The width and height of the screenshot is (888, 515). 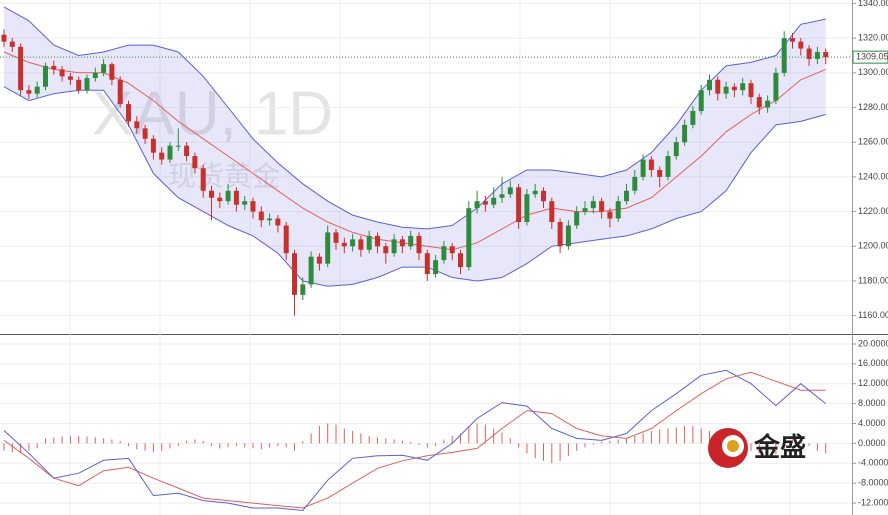 What do you see at coordinates (873, 211) in the screenshot?
I see `y-tick-label: 1220.00` at bounding box center [873, 211].